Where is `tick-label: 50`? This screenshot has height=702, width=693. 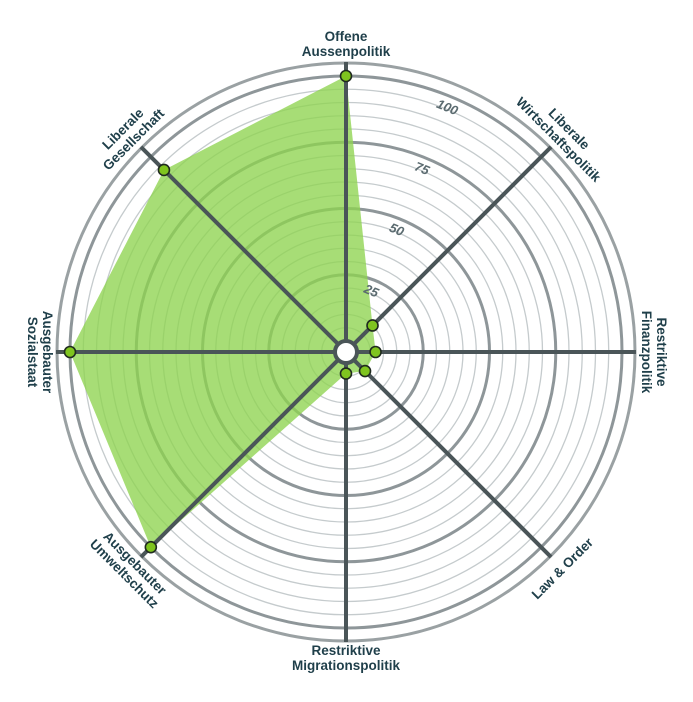
tick-label: 50 is located at coordinates (397, 230).